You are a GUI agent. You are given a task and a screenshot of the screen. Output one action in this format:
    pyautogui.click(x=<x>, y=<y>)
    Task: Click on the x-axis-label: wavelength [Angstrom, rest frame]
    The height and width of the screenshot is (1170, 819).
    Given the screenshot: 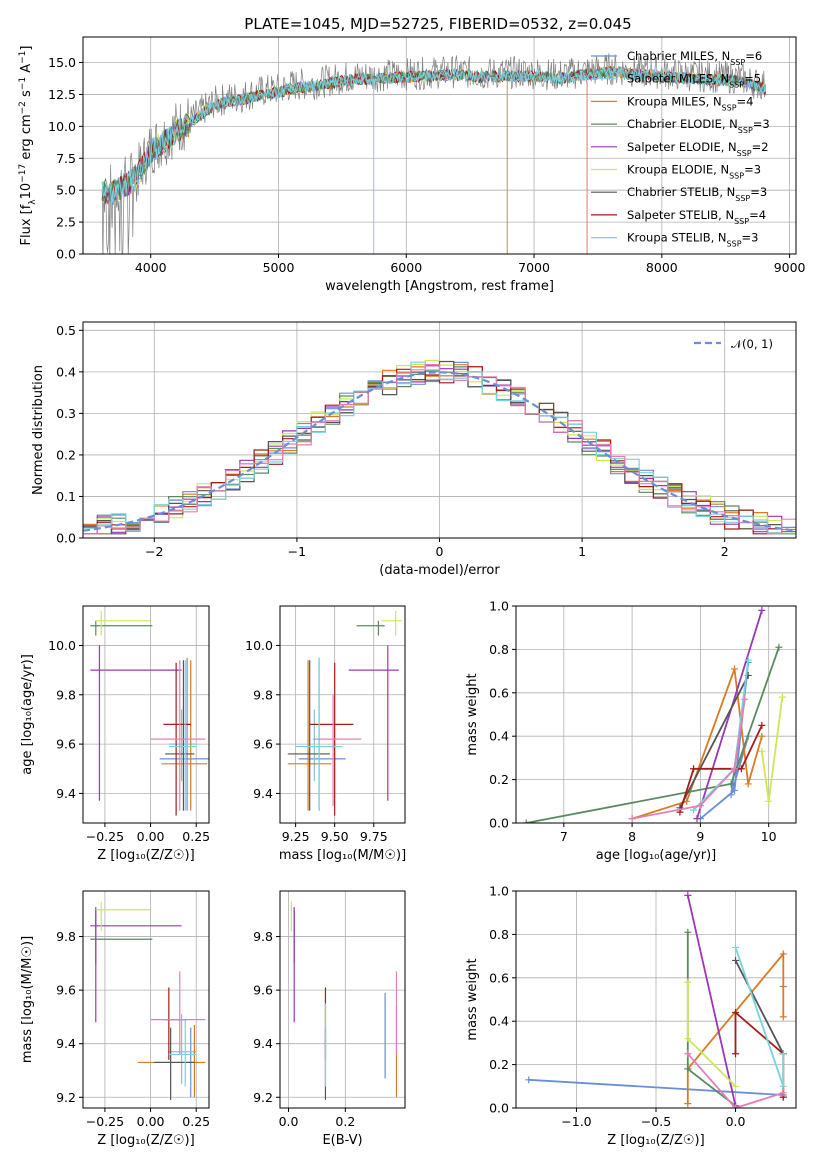 What is the action you would take?
    pyautogui.click(x=439, y=286)
    